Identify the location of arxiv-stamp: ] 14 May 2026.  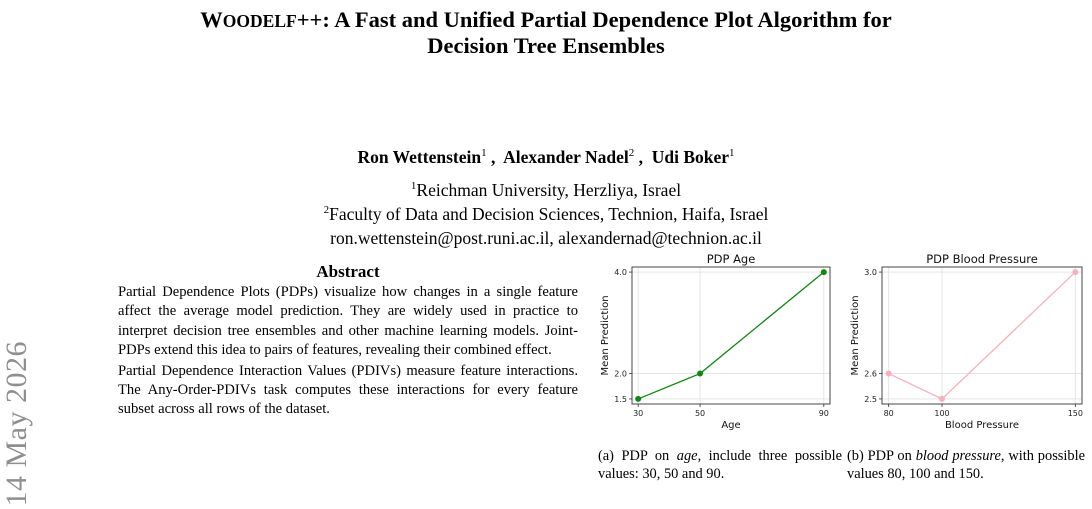
(18, 382).